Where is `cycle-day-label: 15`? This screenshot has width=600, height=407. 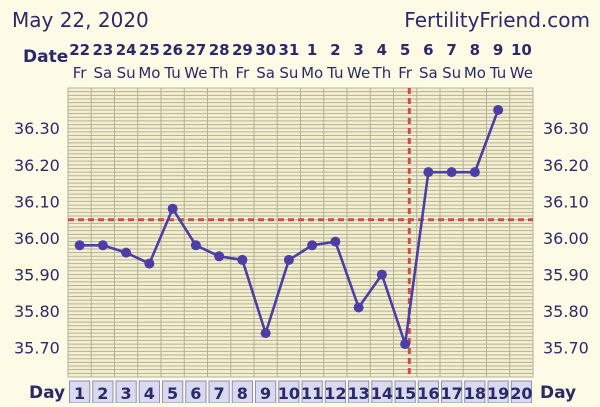 cycle-day-label: 15 is located at coordinates (405, 393).